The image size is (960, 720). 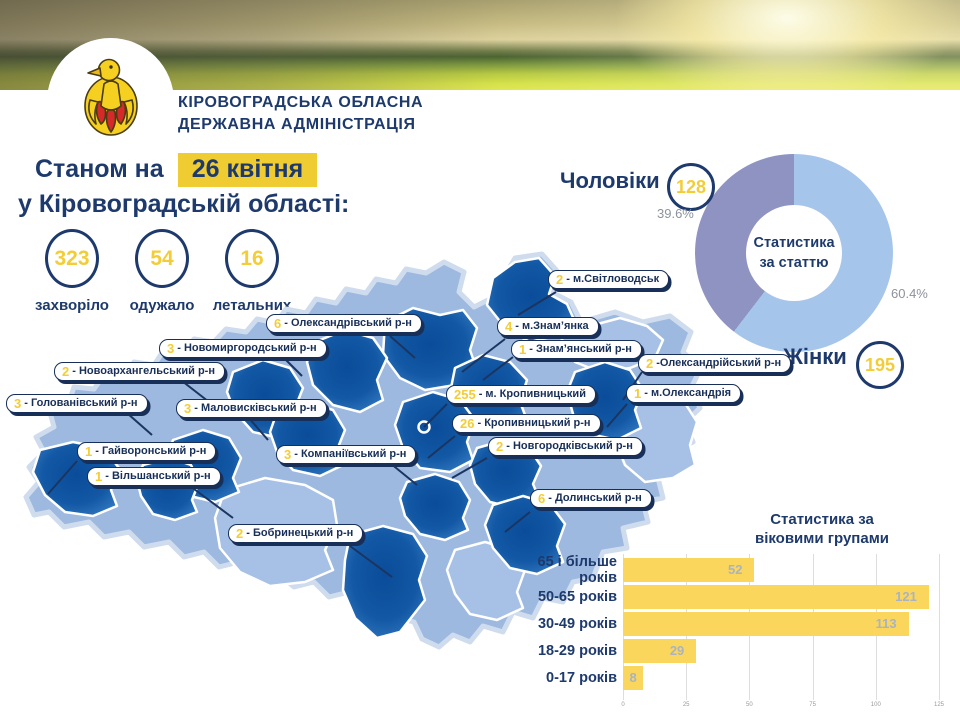 I want to click on map-label-pill: 6- Долинський р-н, so click(x=591, y=498).